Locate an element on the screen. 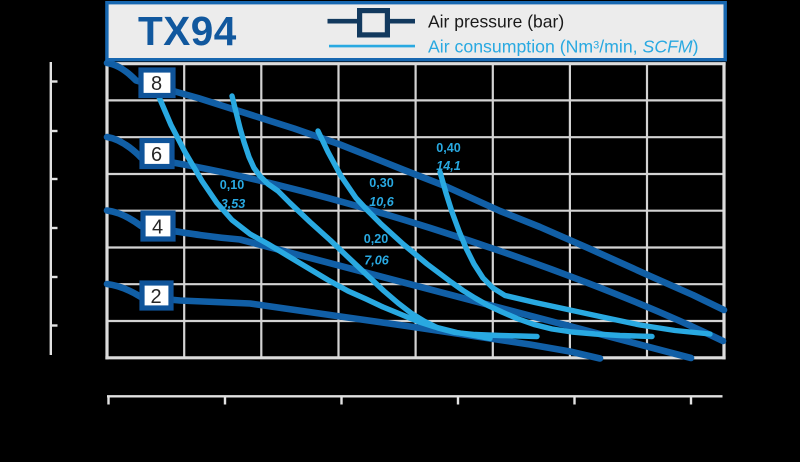  svg-text: TX94 is located at coordinates (187, 31).